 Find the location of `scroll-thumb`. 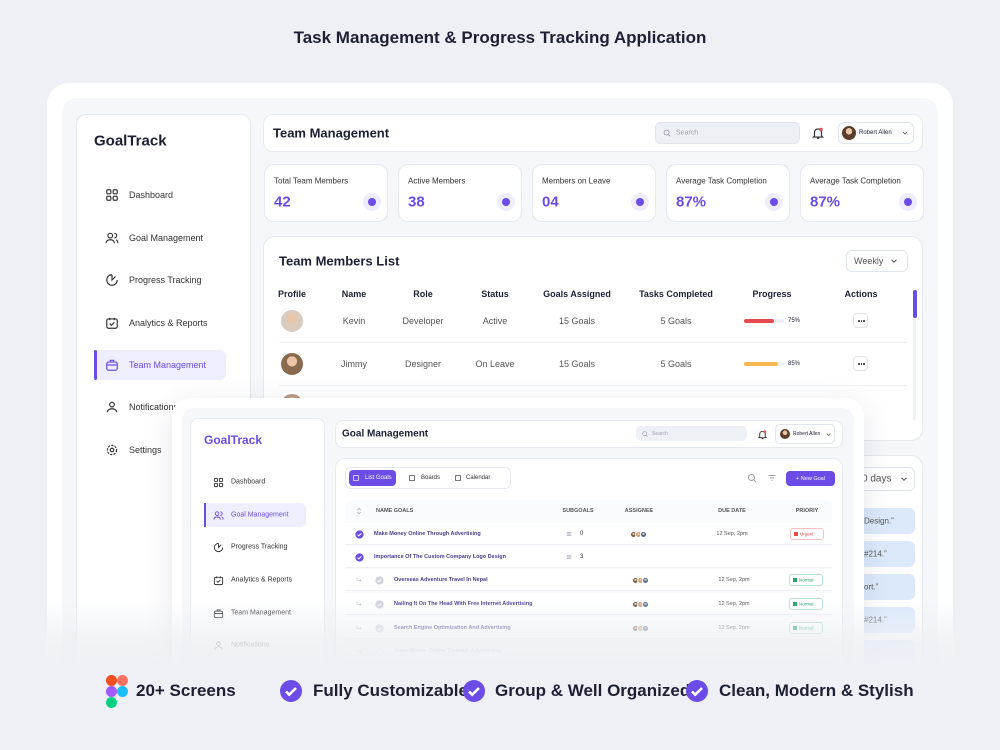

scroll-thumb is located at coordinates (915, 304).